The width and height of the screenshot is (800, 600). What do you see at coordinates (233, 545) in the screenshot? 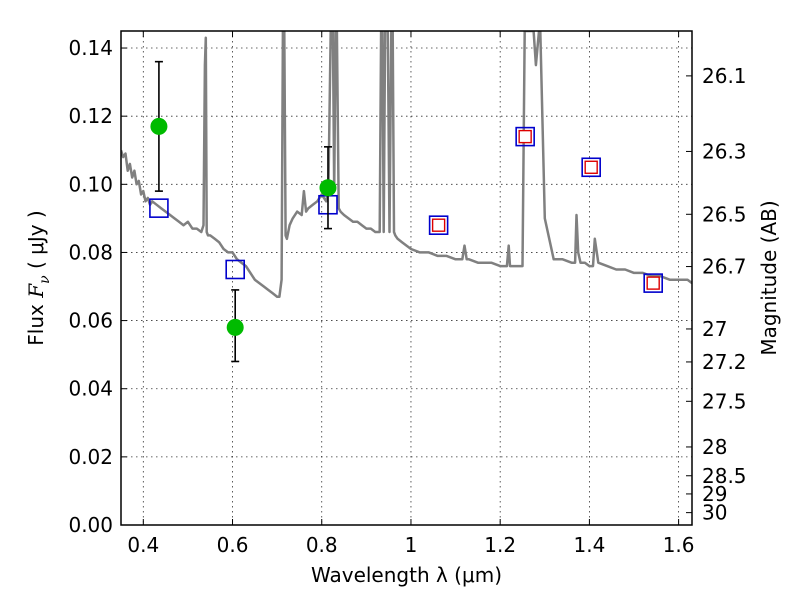
I see `x-tick-label: 0.6` at bounding box center [233, 545].